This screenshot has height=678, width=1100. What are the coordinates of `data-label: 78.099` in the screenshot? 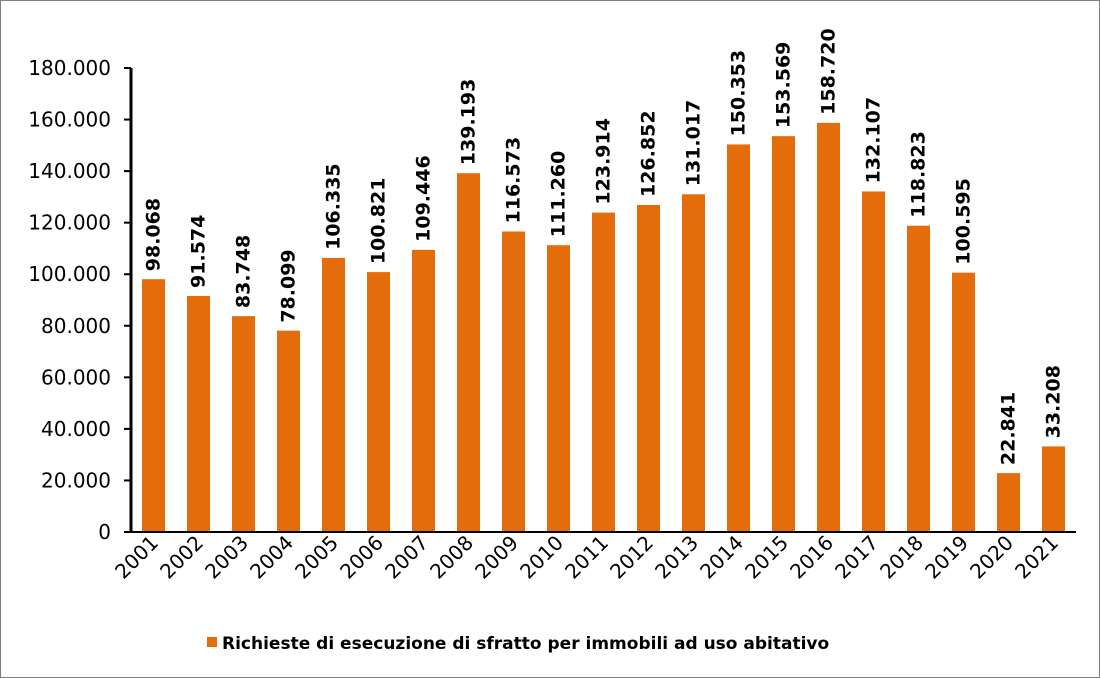 It's located at (289, 285).